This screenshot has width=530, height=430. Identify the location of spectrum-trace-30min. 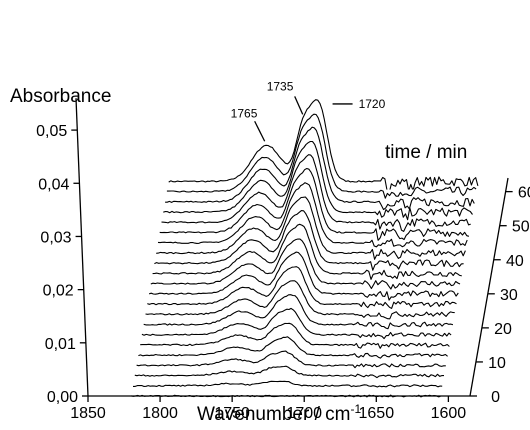
(303, 276).